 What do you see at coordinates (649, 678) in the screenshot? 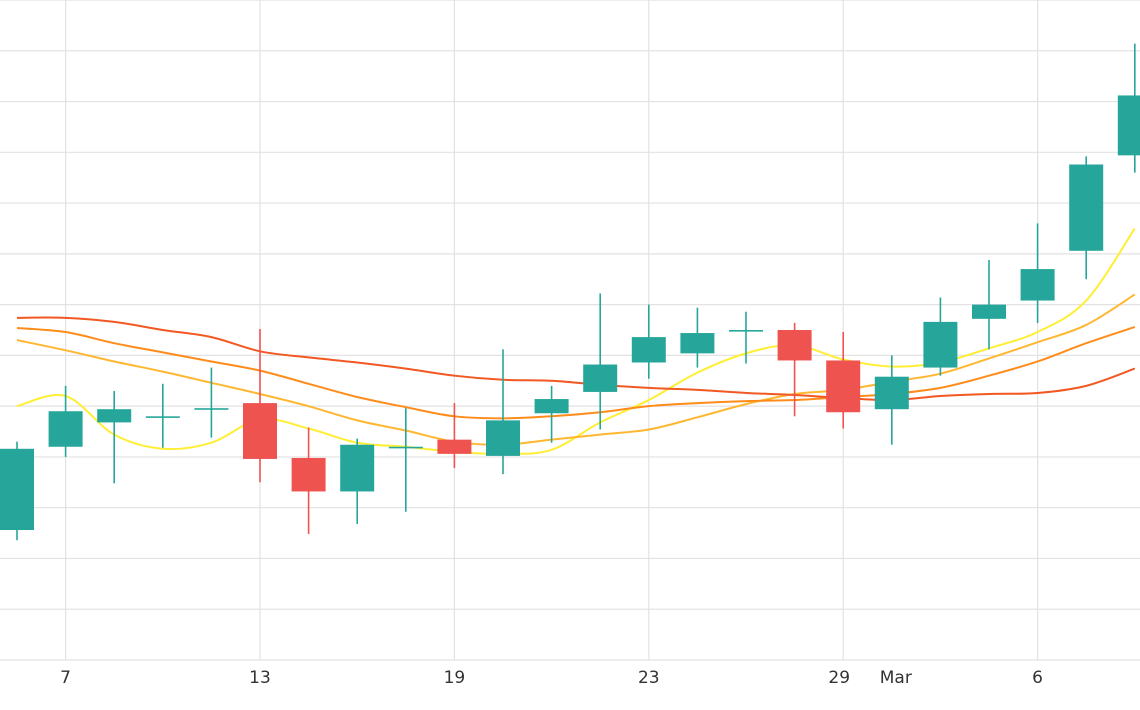
I see `x-tick-label: 23` at bounding box center [649, 678].